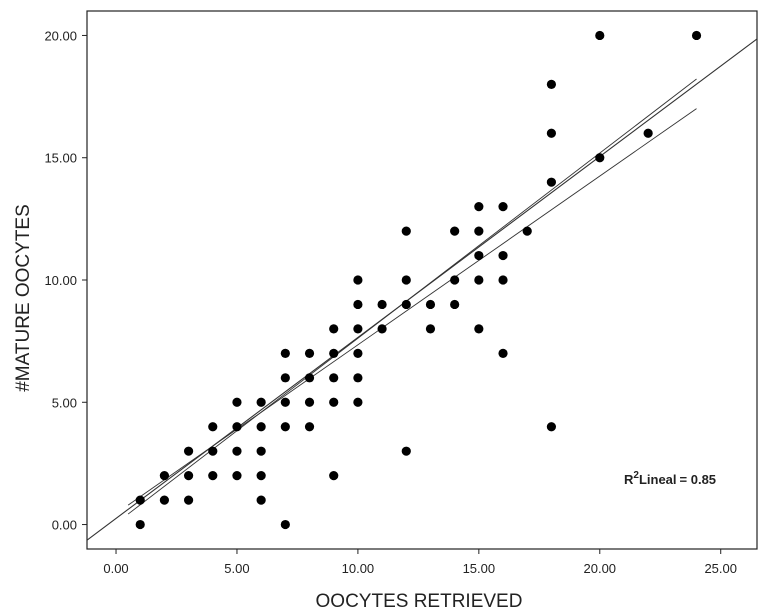 This screenshot has width=771, height=615. What do you see at coordinates (419, 601) in the screenshot?
I see `x-axis-title: OOCYTES RETRIEVED` at bounding box center [419, 601].